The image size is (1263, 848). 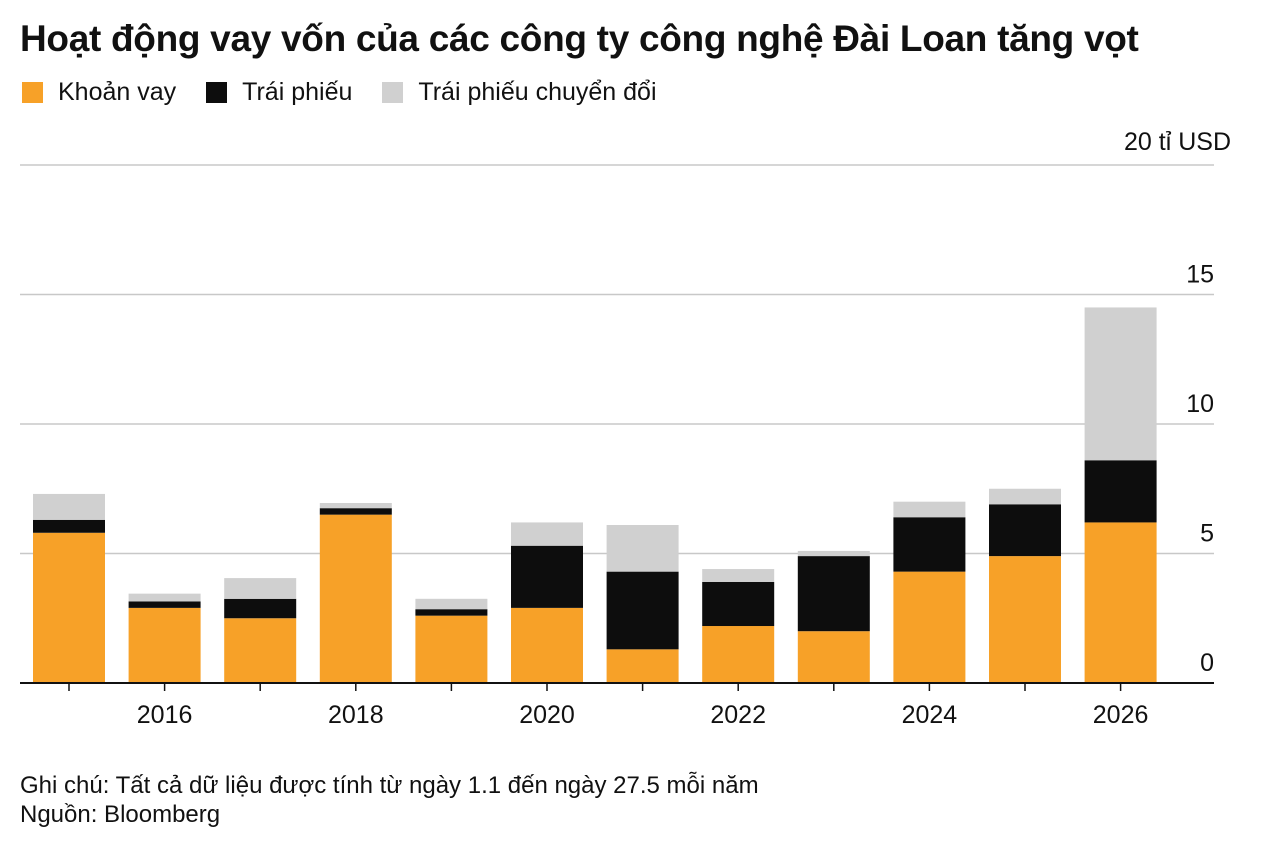 I want to click on bar-2018-trai-phieu, so click(x=355, y=511).